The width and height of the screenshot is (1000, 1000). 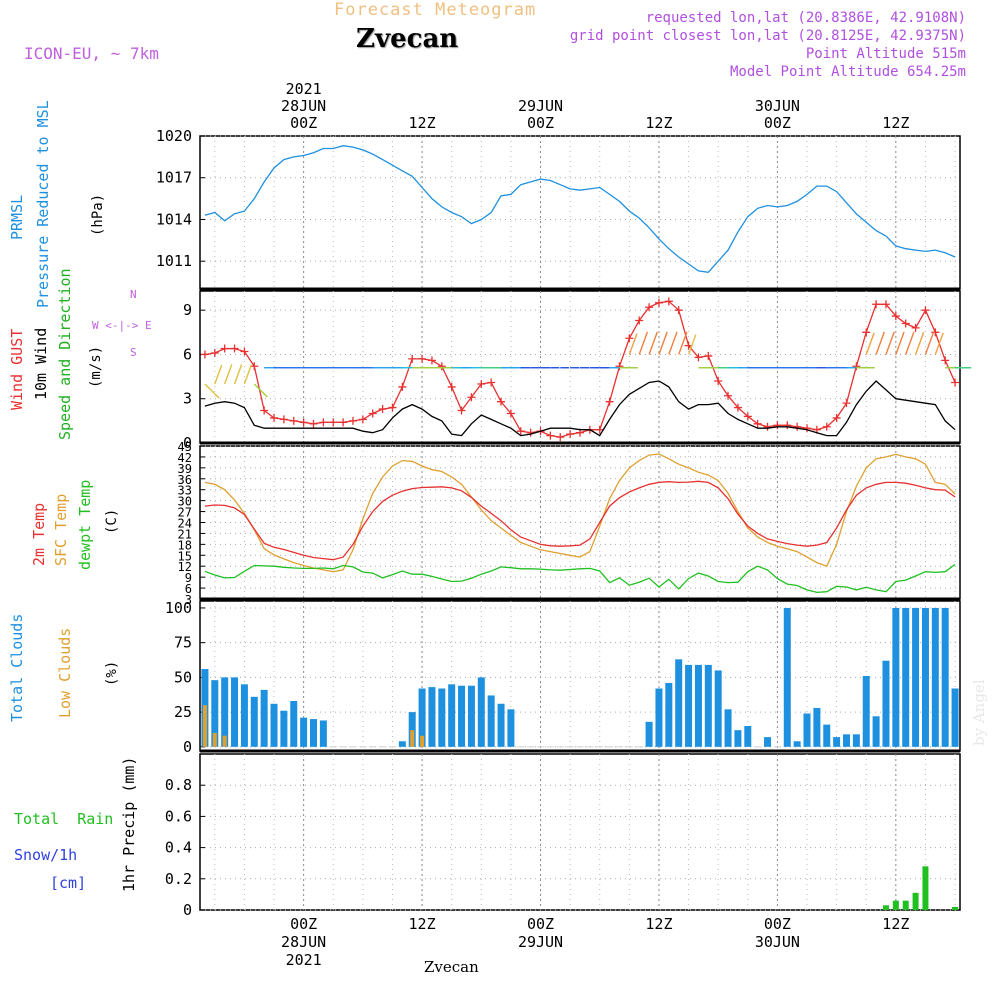 What do you see at coordinates (777, 106) in the screenshot?
I see `time-label-top: 30JUN` at bounding box center [777, 106].